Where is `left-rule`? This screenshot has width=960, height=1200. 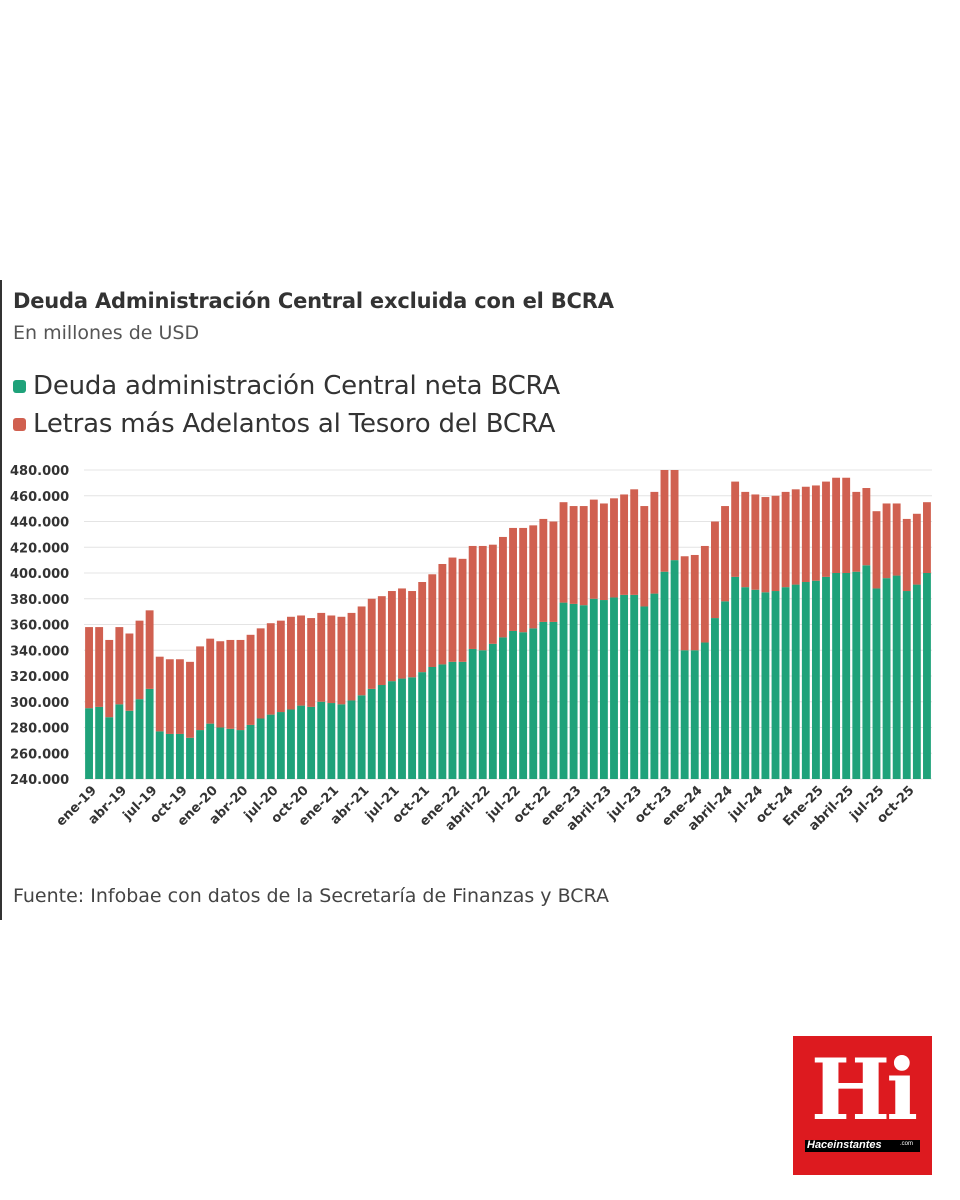 left-rule is located at coordinates (1, 600).